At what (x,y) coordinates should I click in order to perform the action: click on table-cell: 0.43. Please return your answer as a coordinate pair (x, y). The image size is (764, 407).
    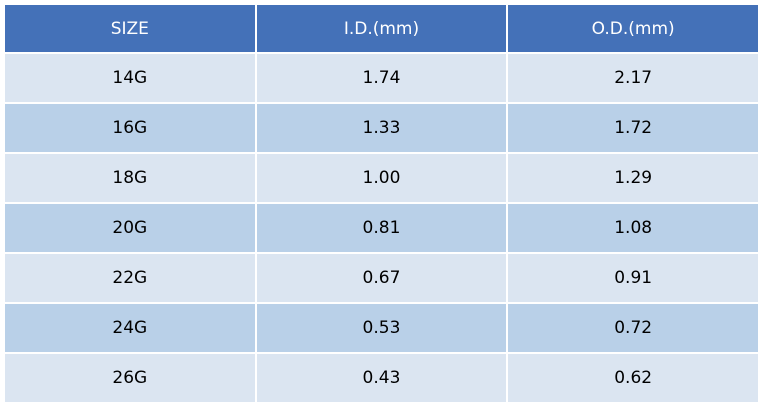
    Looking at the image, I should click on (381, 378).